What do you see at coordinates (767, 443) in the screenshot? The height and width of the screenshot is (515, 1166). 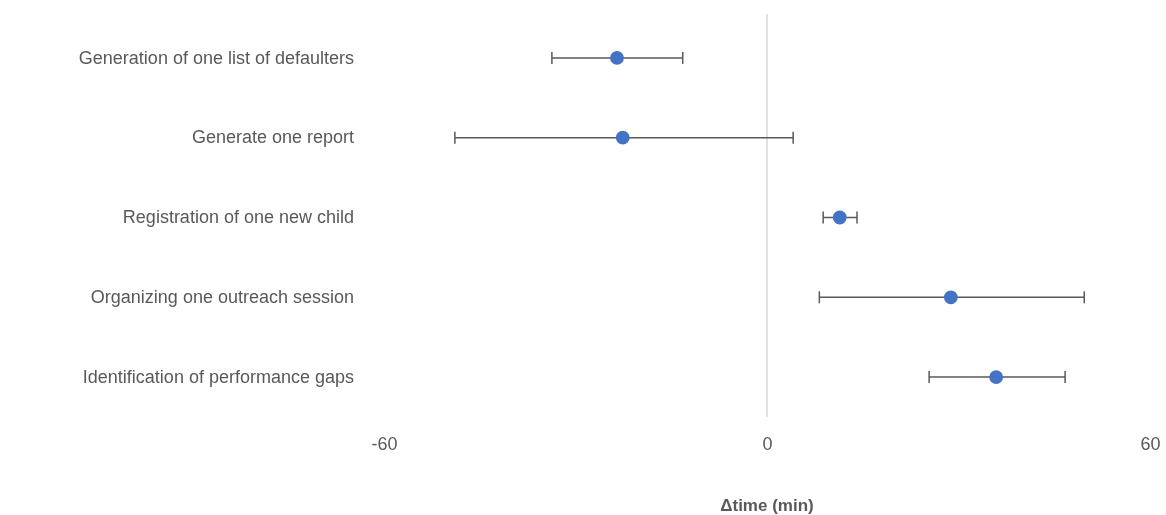 I see `x-tick-label: 0` at bounding box center [767, 443].